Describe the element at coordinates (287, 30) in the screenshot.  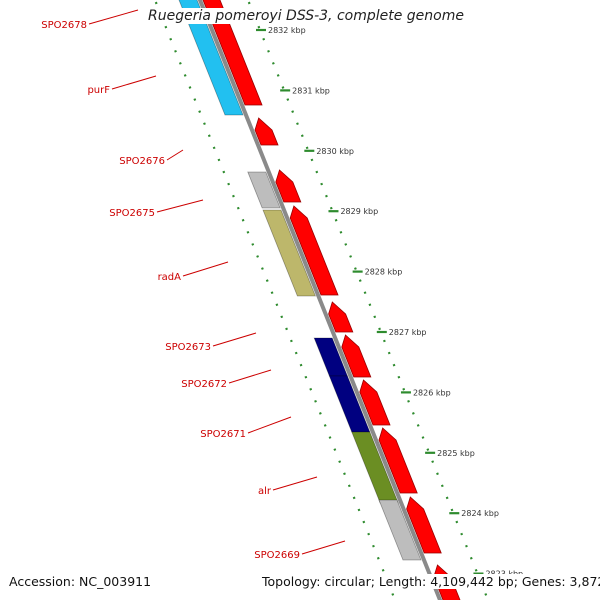
I see `ruler-label: 2832 kbp` at that location.